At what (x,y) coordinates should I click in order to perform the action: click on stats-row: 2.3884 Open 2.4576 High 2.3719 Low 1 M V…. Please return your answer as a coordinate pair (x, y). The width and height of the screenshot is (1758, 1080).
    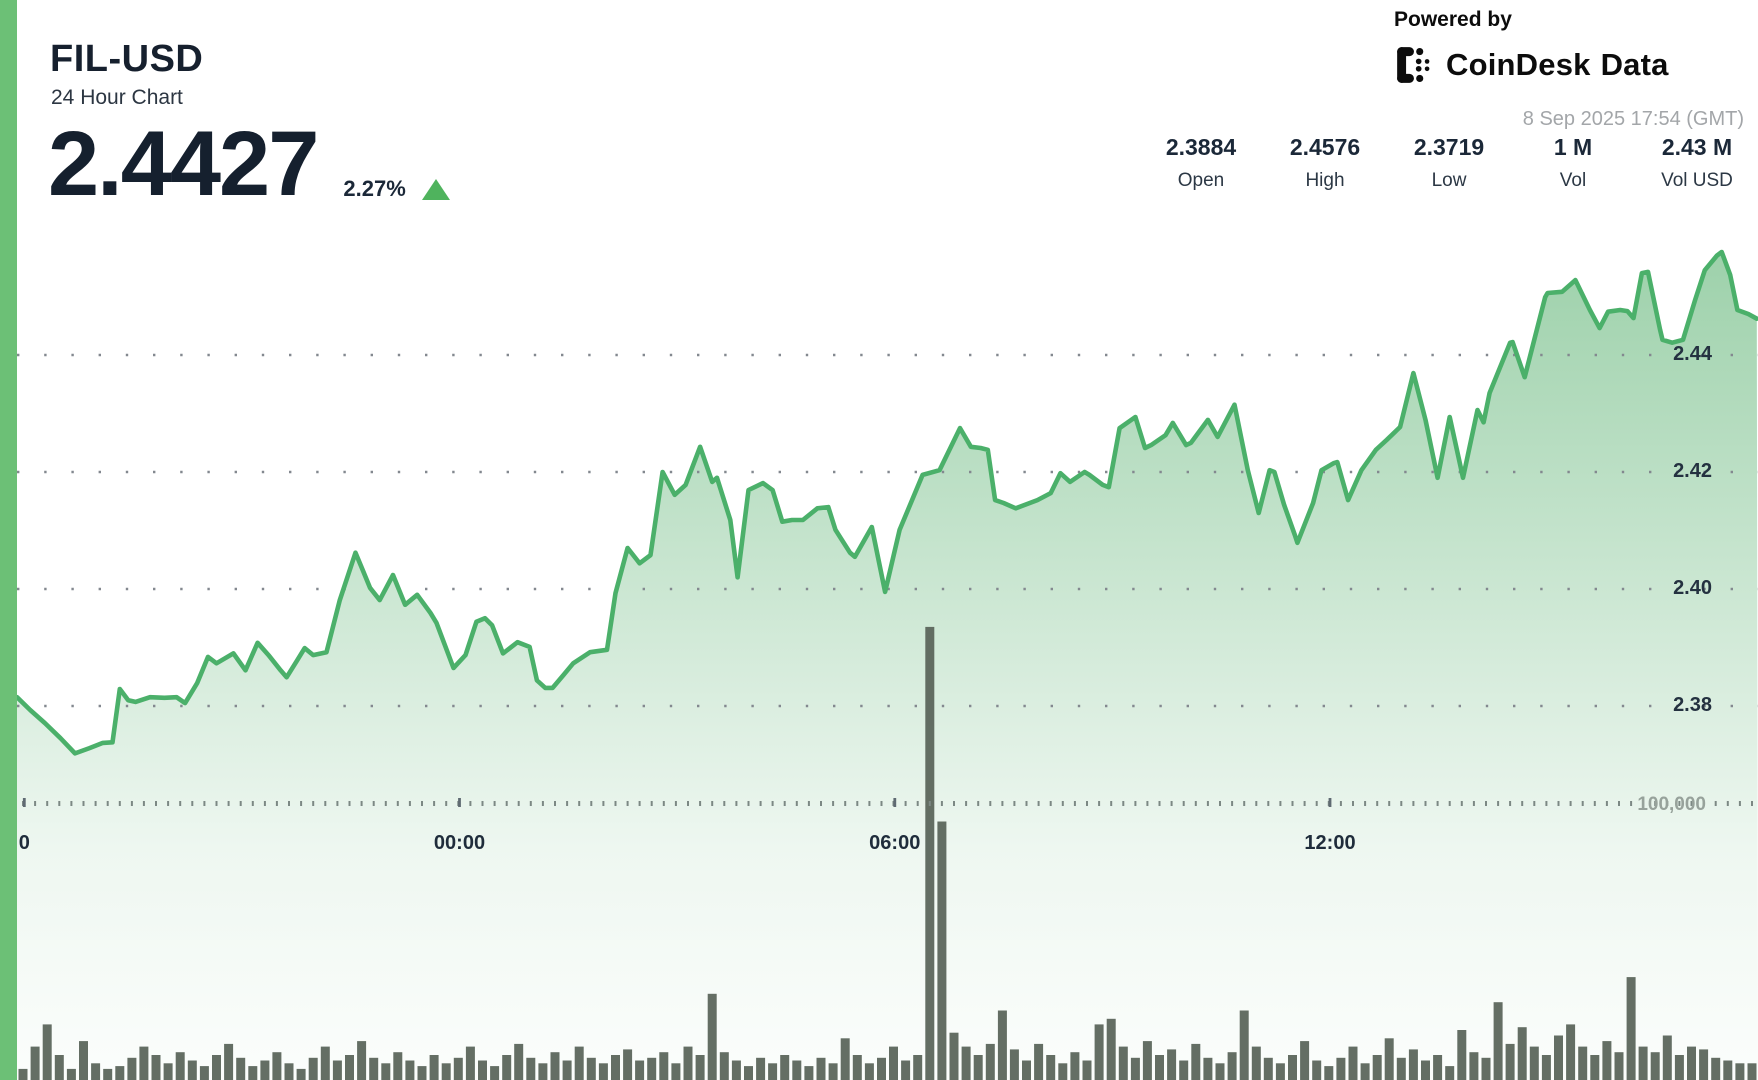
    Looking at the image, I should click on (1449, 163).